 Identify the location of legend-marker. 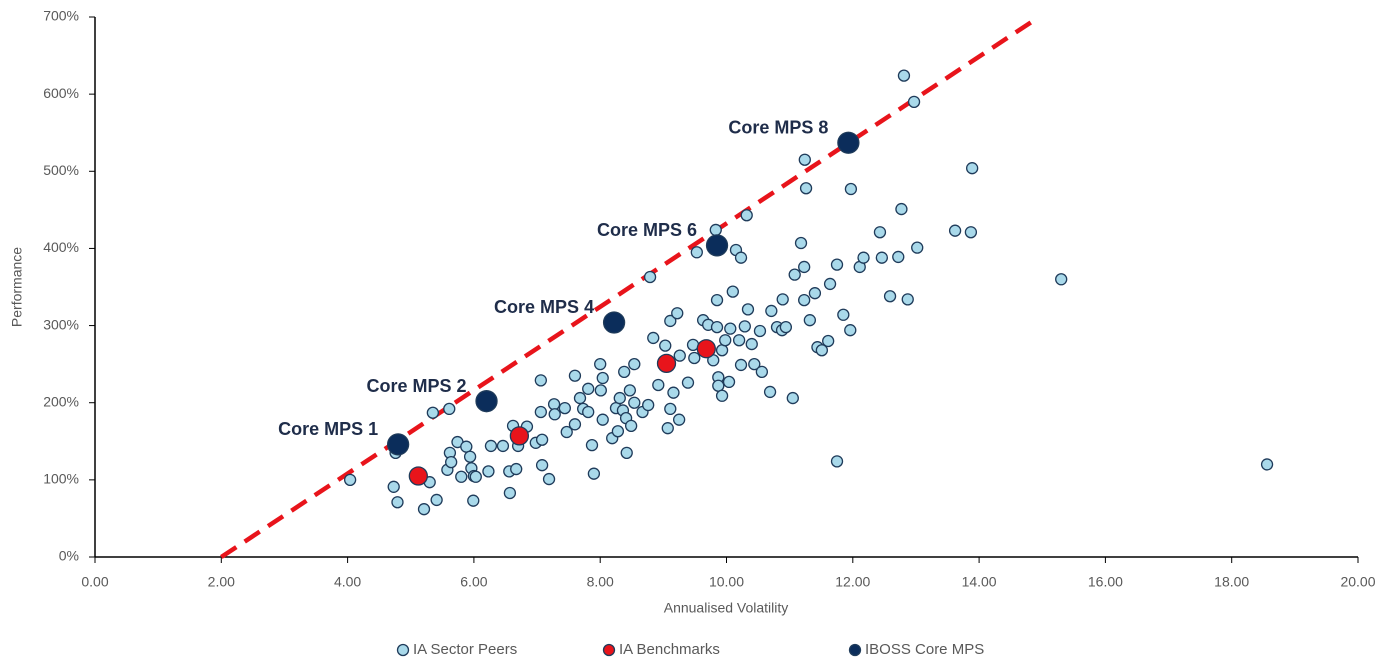
(855, 650).